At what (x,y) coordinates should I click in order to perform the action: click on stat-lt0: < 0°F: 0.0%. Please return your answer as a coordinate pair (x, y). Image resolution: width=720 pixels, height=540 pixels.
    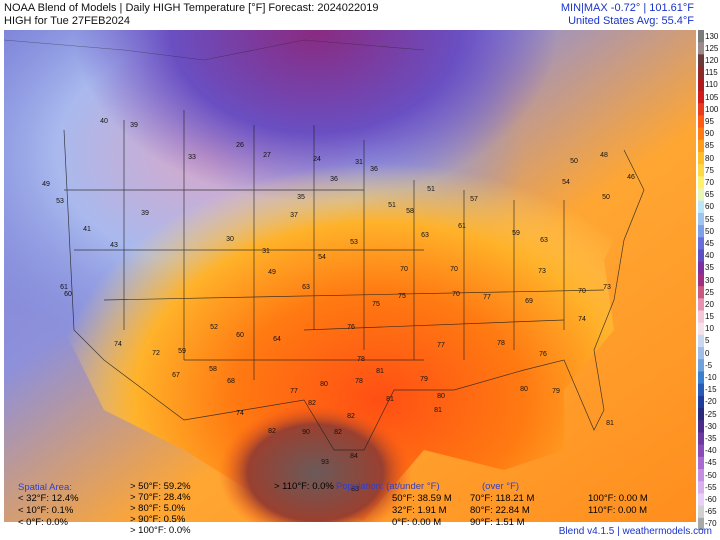
    Looking at the image, I should click on (43, 522).